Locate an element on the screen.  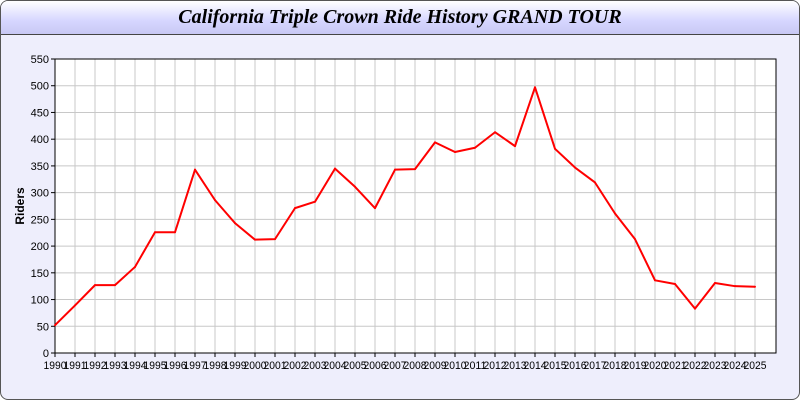
y-tick-label: 200 is located at coordinates (40, 247).